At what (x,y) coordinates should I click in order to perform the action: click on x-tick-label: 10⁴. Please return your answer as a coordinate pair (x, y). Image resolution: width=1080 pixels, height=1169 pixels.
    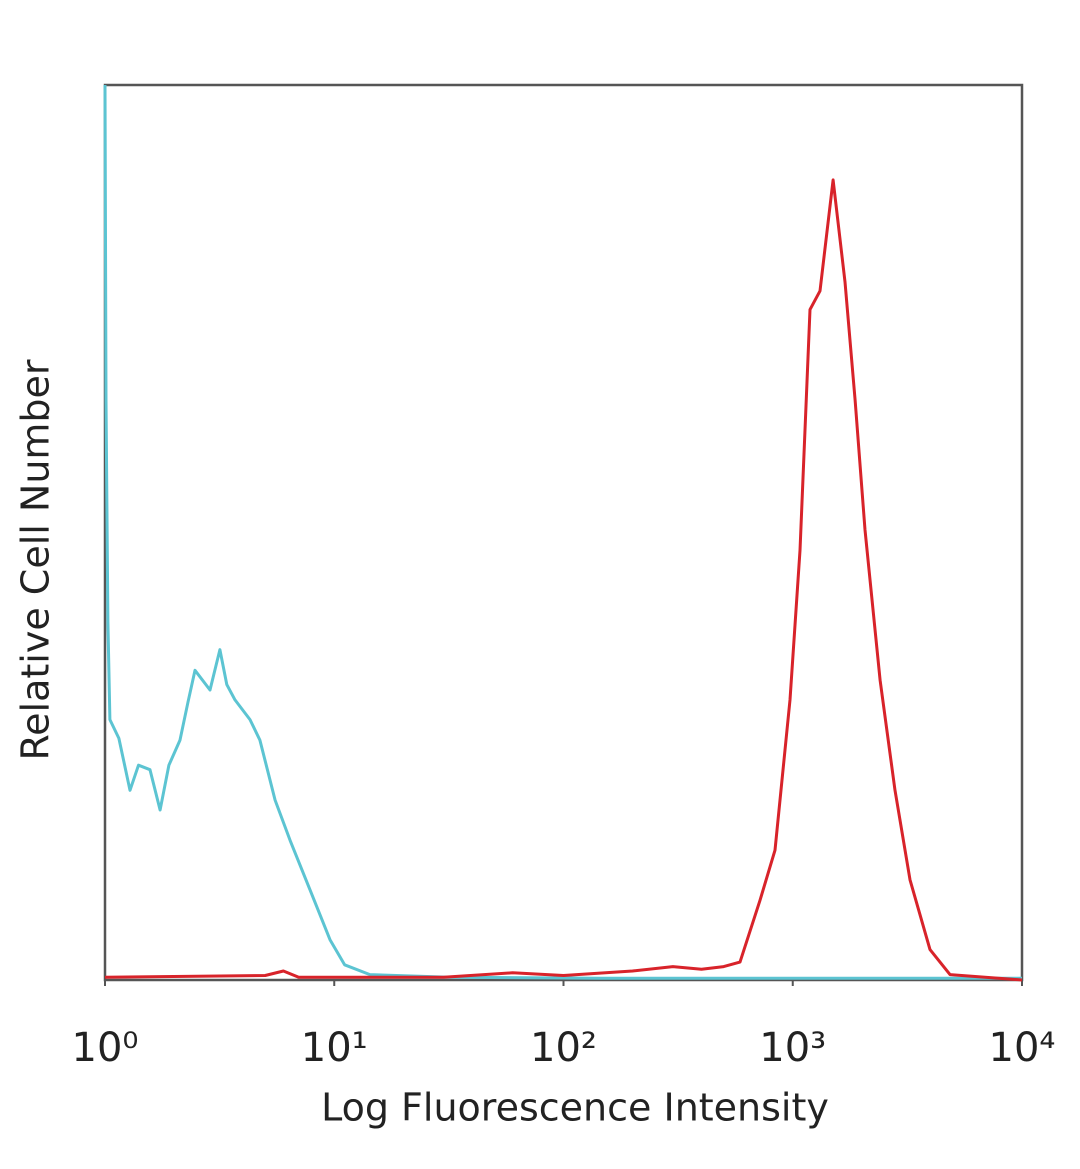
    Looking at the image, I should click on (1022, 1048).